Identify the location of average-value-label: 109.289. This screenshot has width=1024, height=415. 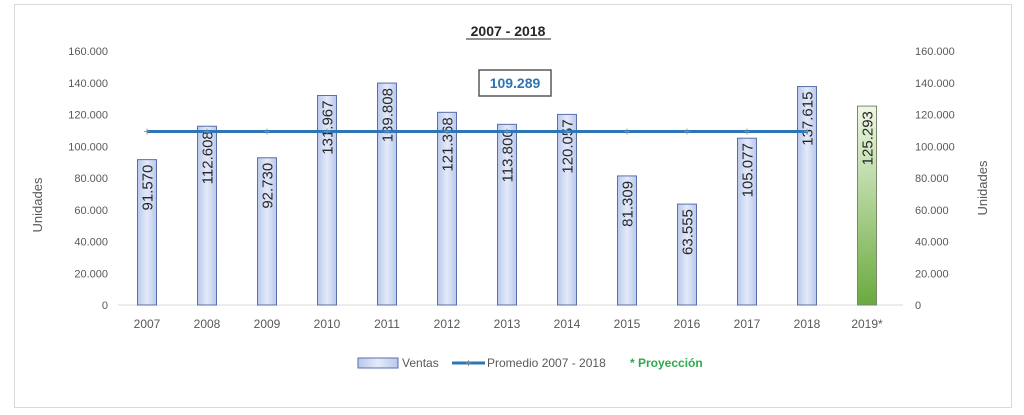
(515, 83).